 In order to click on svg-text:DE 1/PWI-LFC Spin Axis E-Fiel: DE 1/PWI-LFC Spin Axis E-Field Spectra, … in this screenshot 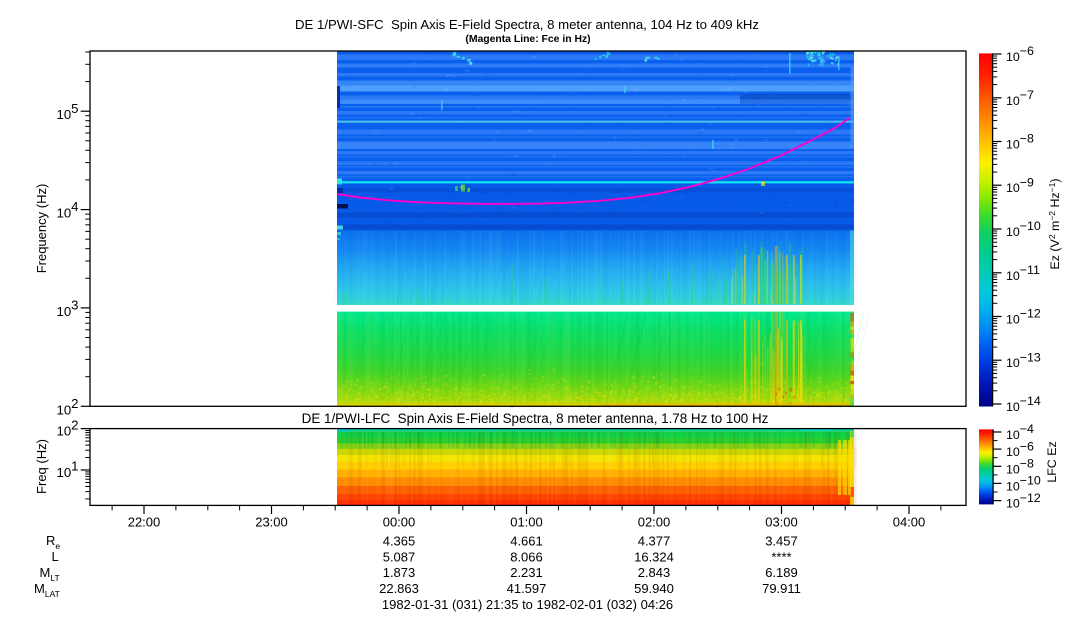, I will do `click(535, 418)`.